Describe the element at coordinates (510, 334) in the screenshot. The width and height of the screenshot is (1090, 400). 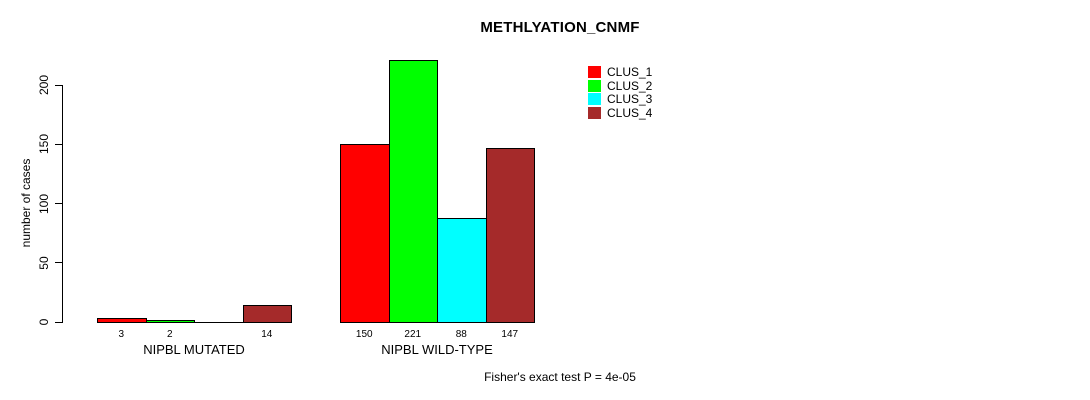
I see `bar-value-label: 147` at that location.